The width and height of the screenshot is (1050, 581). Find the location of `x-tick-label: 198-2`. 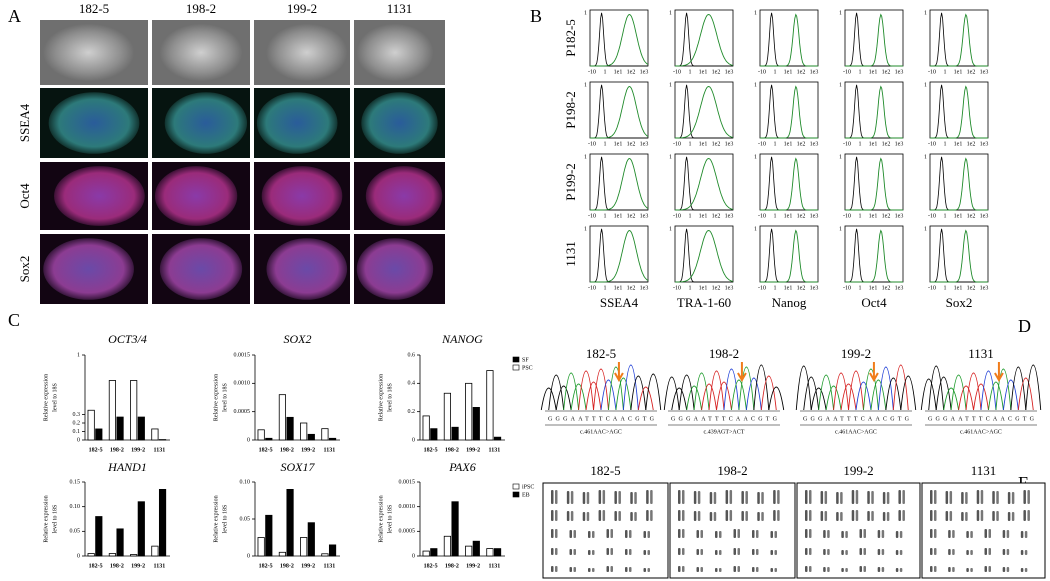

x-tick-label: 198-2 is located at coordinates (117, 450).